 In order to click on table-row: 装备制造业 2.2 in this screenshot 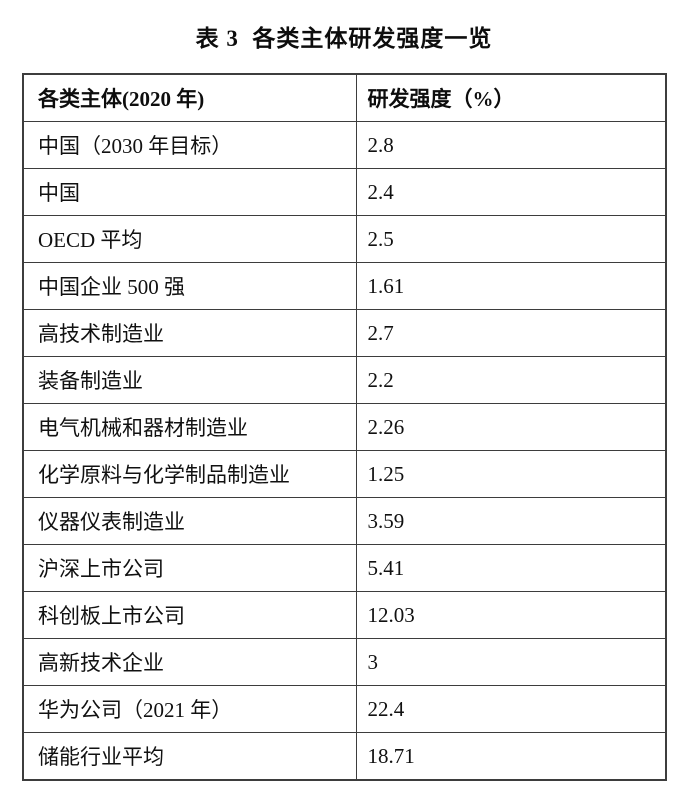, I will do `click(344, 380)`.